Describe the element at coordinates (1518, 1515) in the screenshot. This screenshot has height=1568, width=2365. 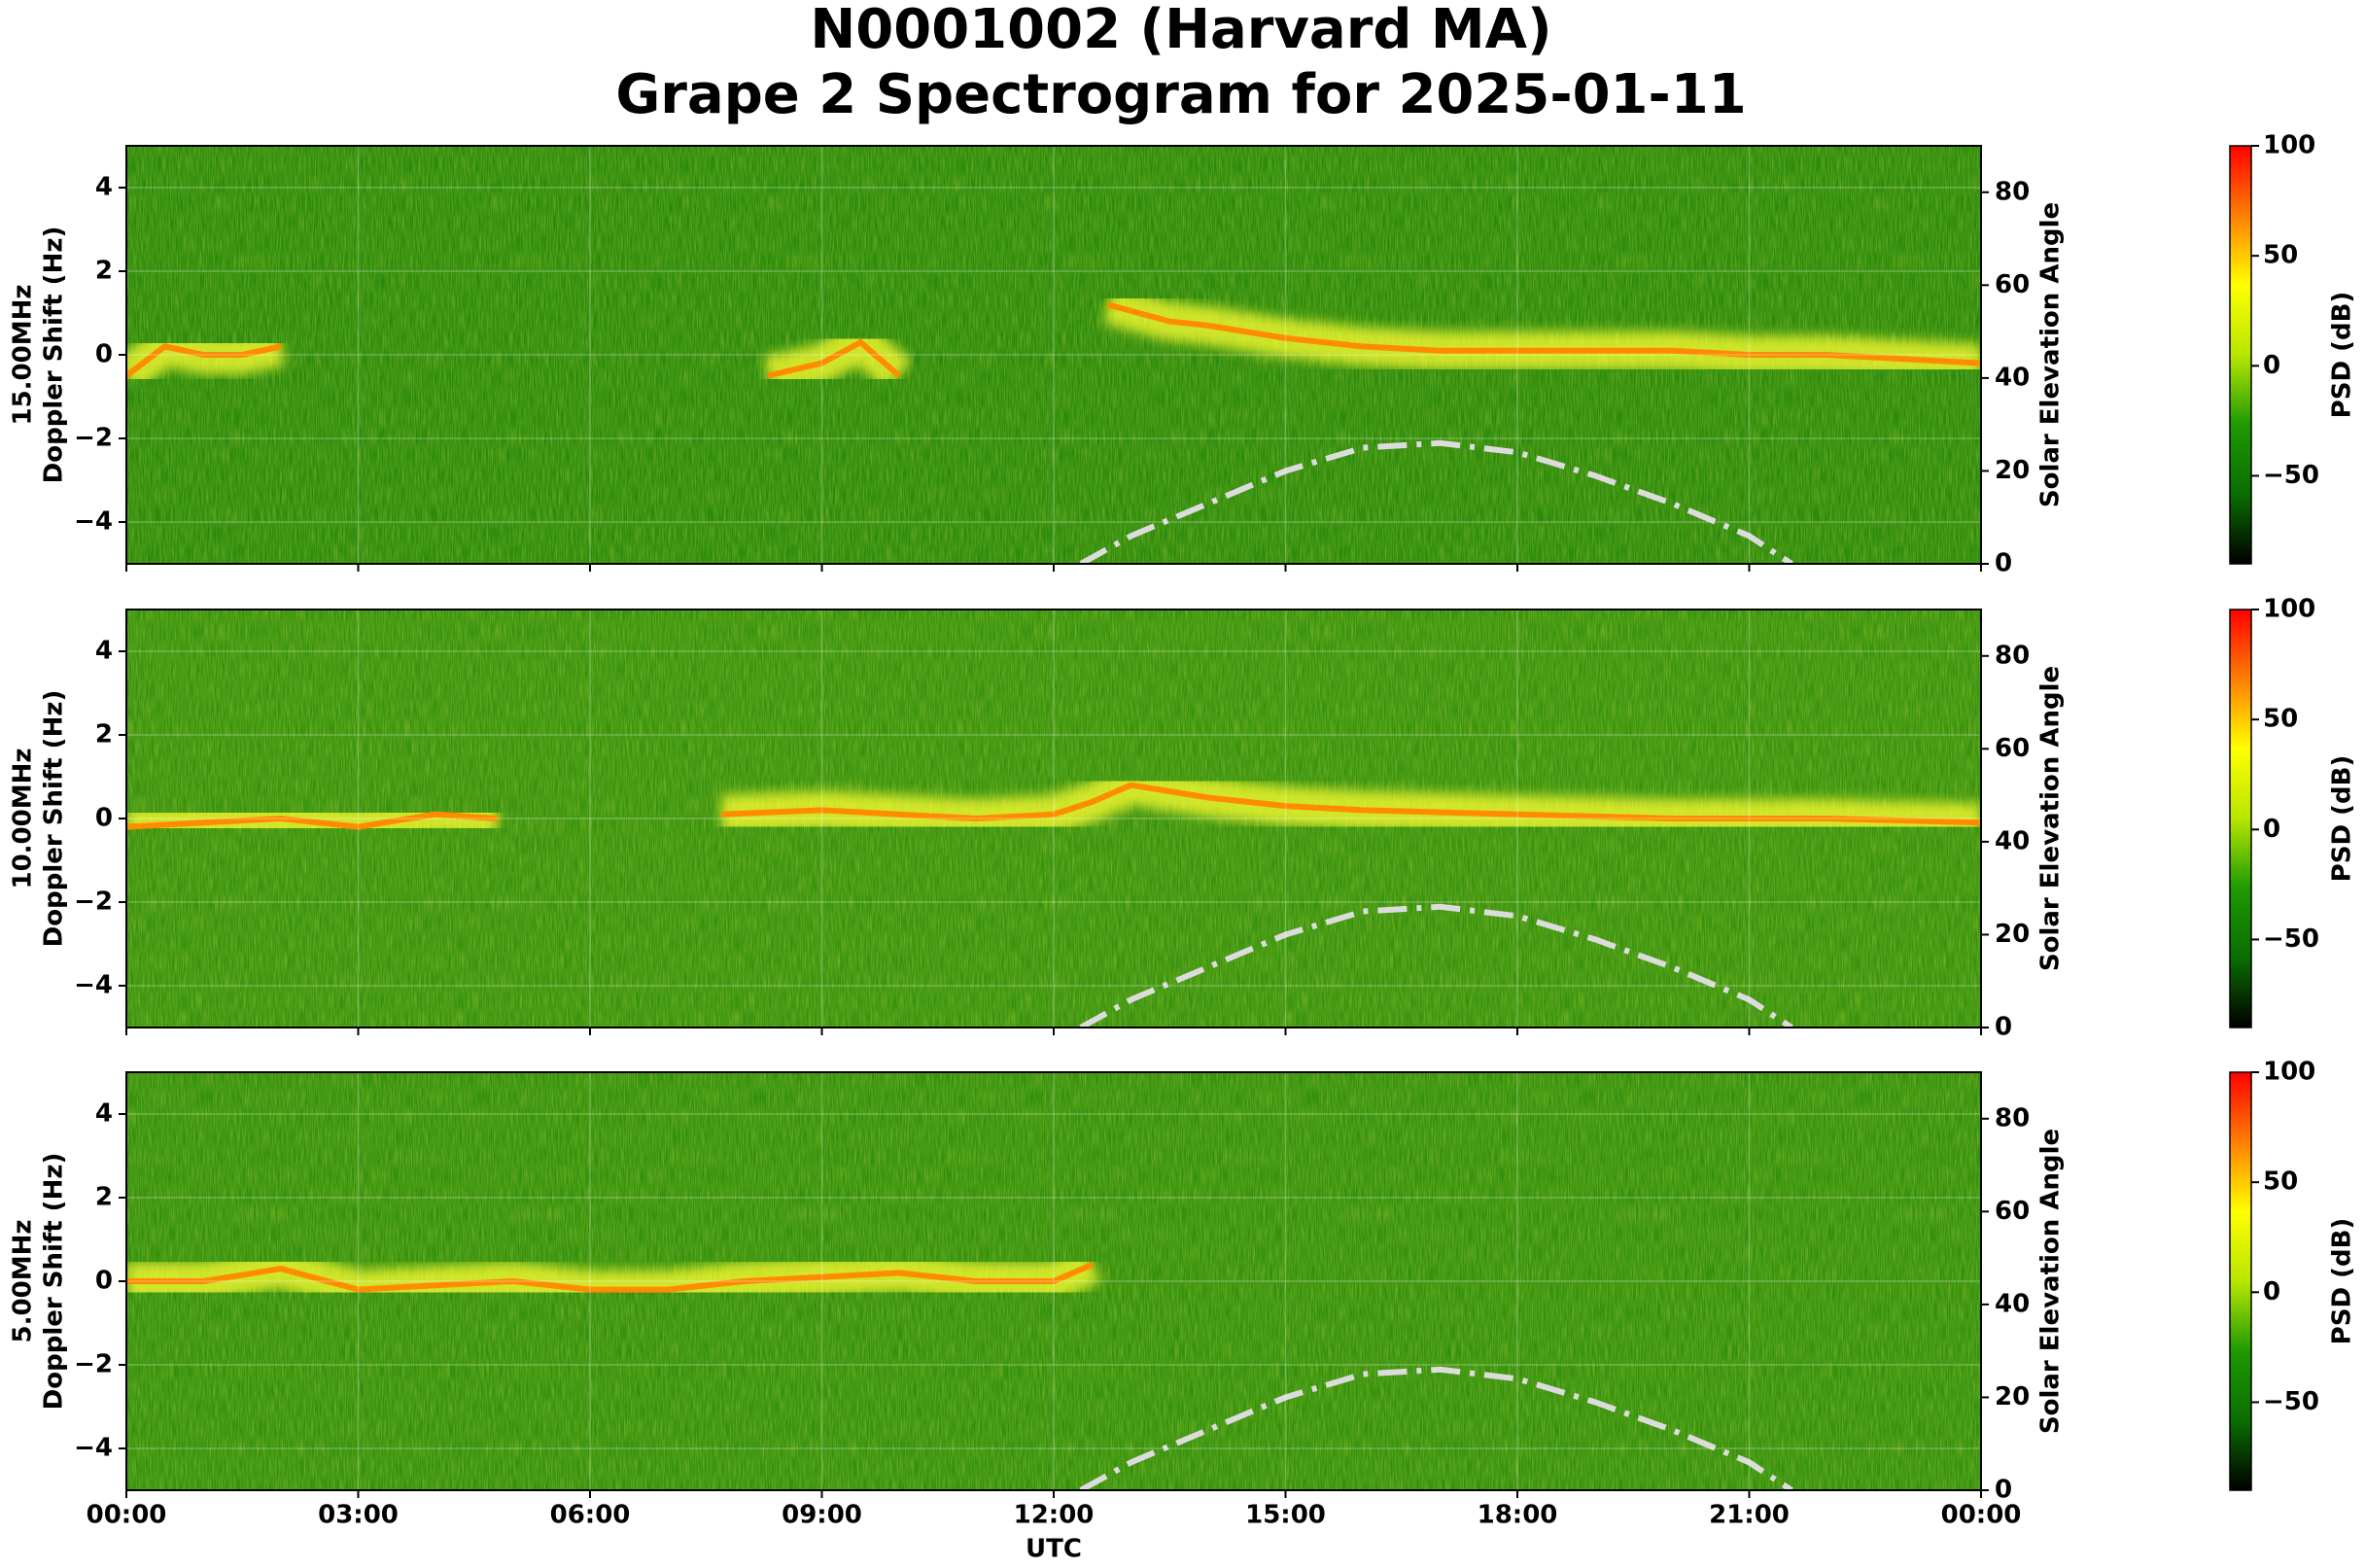
I see `x-tick-label: 18:00` at that location.